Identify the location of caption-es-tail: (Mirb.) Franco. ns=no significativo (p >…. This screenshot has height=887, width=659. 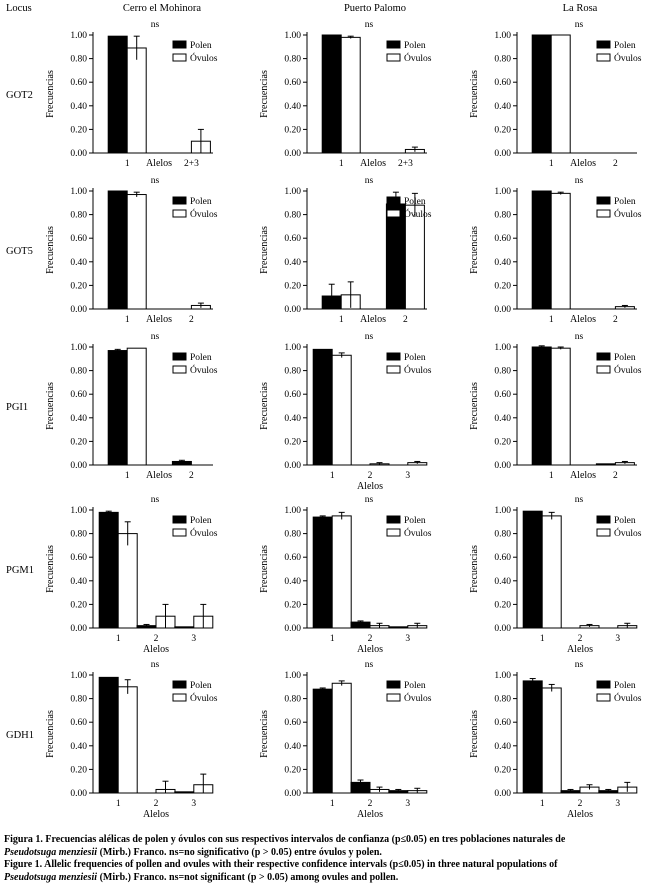
(239, 852).